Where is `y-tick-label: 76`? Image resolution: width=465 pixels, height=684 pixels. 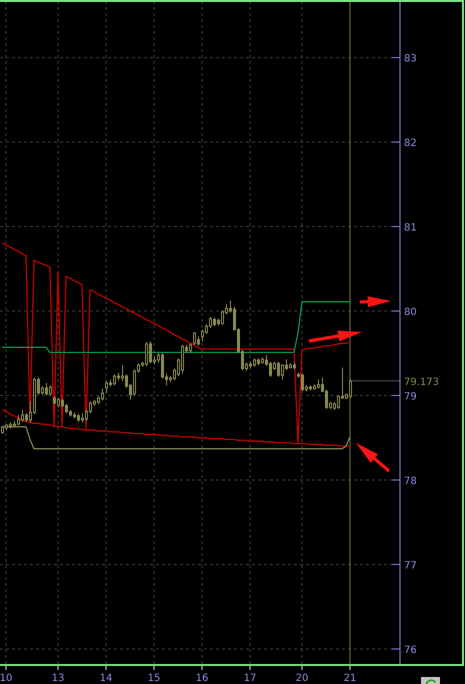 y-tick-label: 76 is located at coordinates (410, 650).